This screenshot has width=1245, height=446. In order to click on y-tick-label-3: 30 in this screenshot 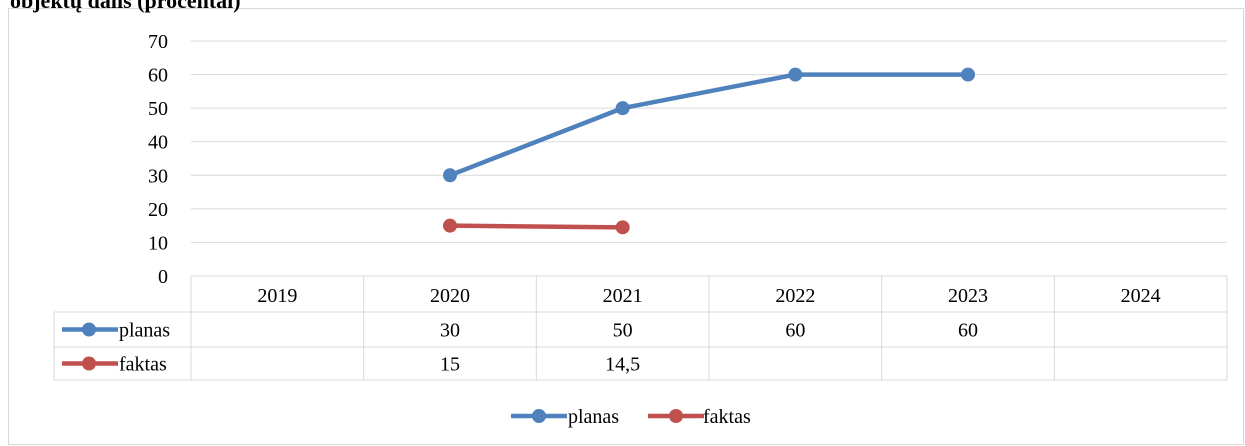, I will do `click(158, 176)`.